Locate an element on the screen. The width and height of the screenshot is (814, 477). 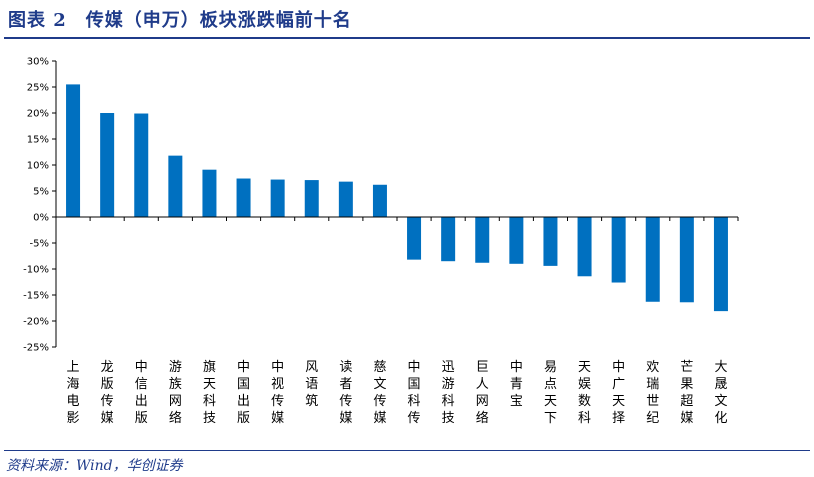
y-tick-label: 0% is located at coordinates (41, 218).